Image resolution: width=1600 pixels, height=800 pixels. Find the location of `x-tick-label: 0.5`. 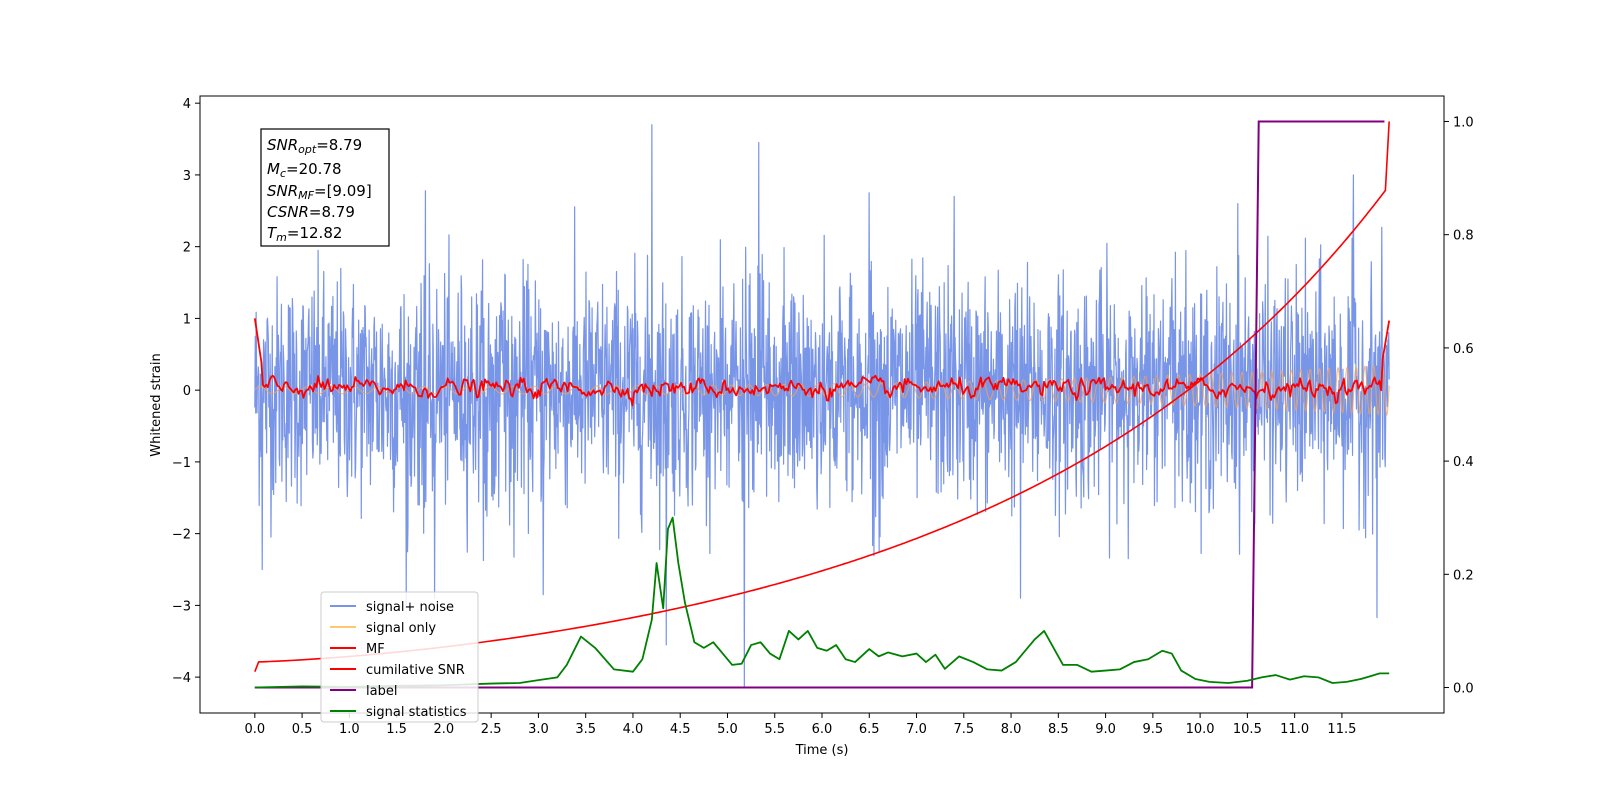

x-tick-label: 0.5 is located at coordinates (302, 729).